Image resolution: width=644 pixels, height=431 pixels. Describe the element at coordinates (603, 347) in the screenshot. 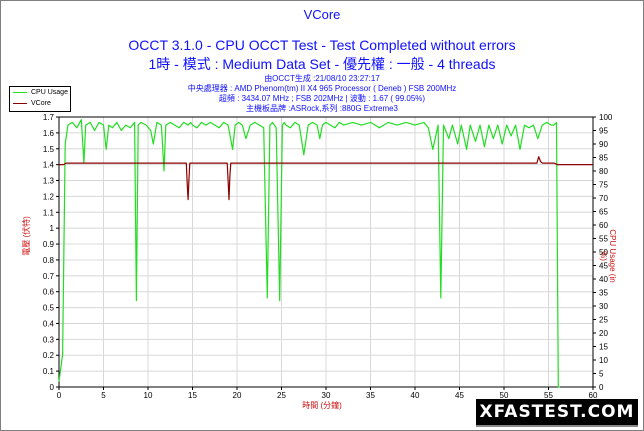

I see `y-right-tick-label: 15` at that location.